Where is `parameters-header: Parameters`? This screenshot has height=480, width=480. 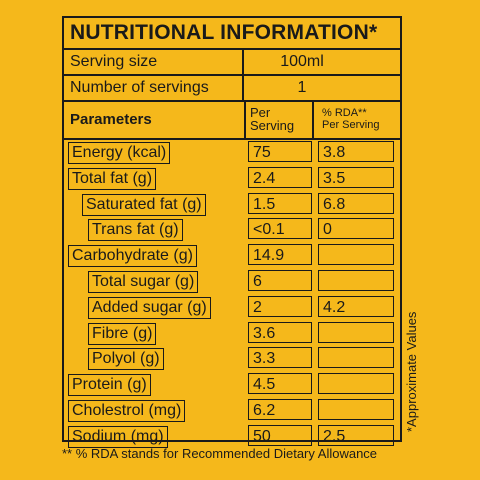 parameters-header: Parameters is located at coordinates (111, 119).